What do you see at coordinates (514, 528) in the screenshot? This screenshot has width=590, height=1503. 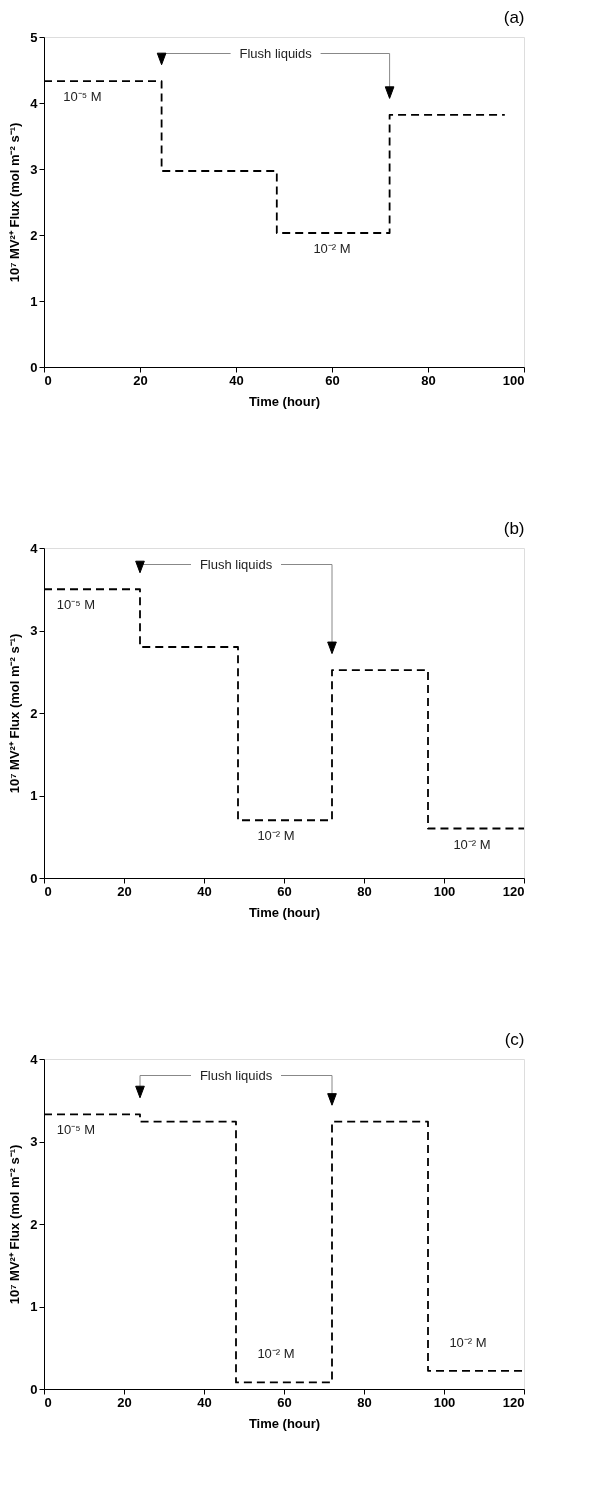 I see `chart-title: (b)` at bounding box center [514, 528].